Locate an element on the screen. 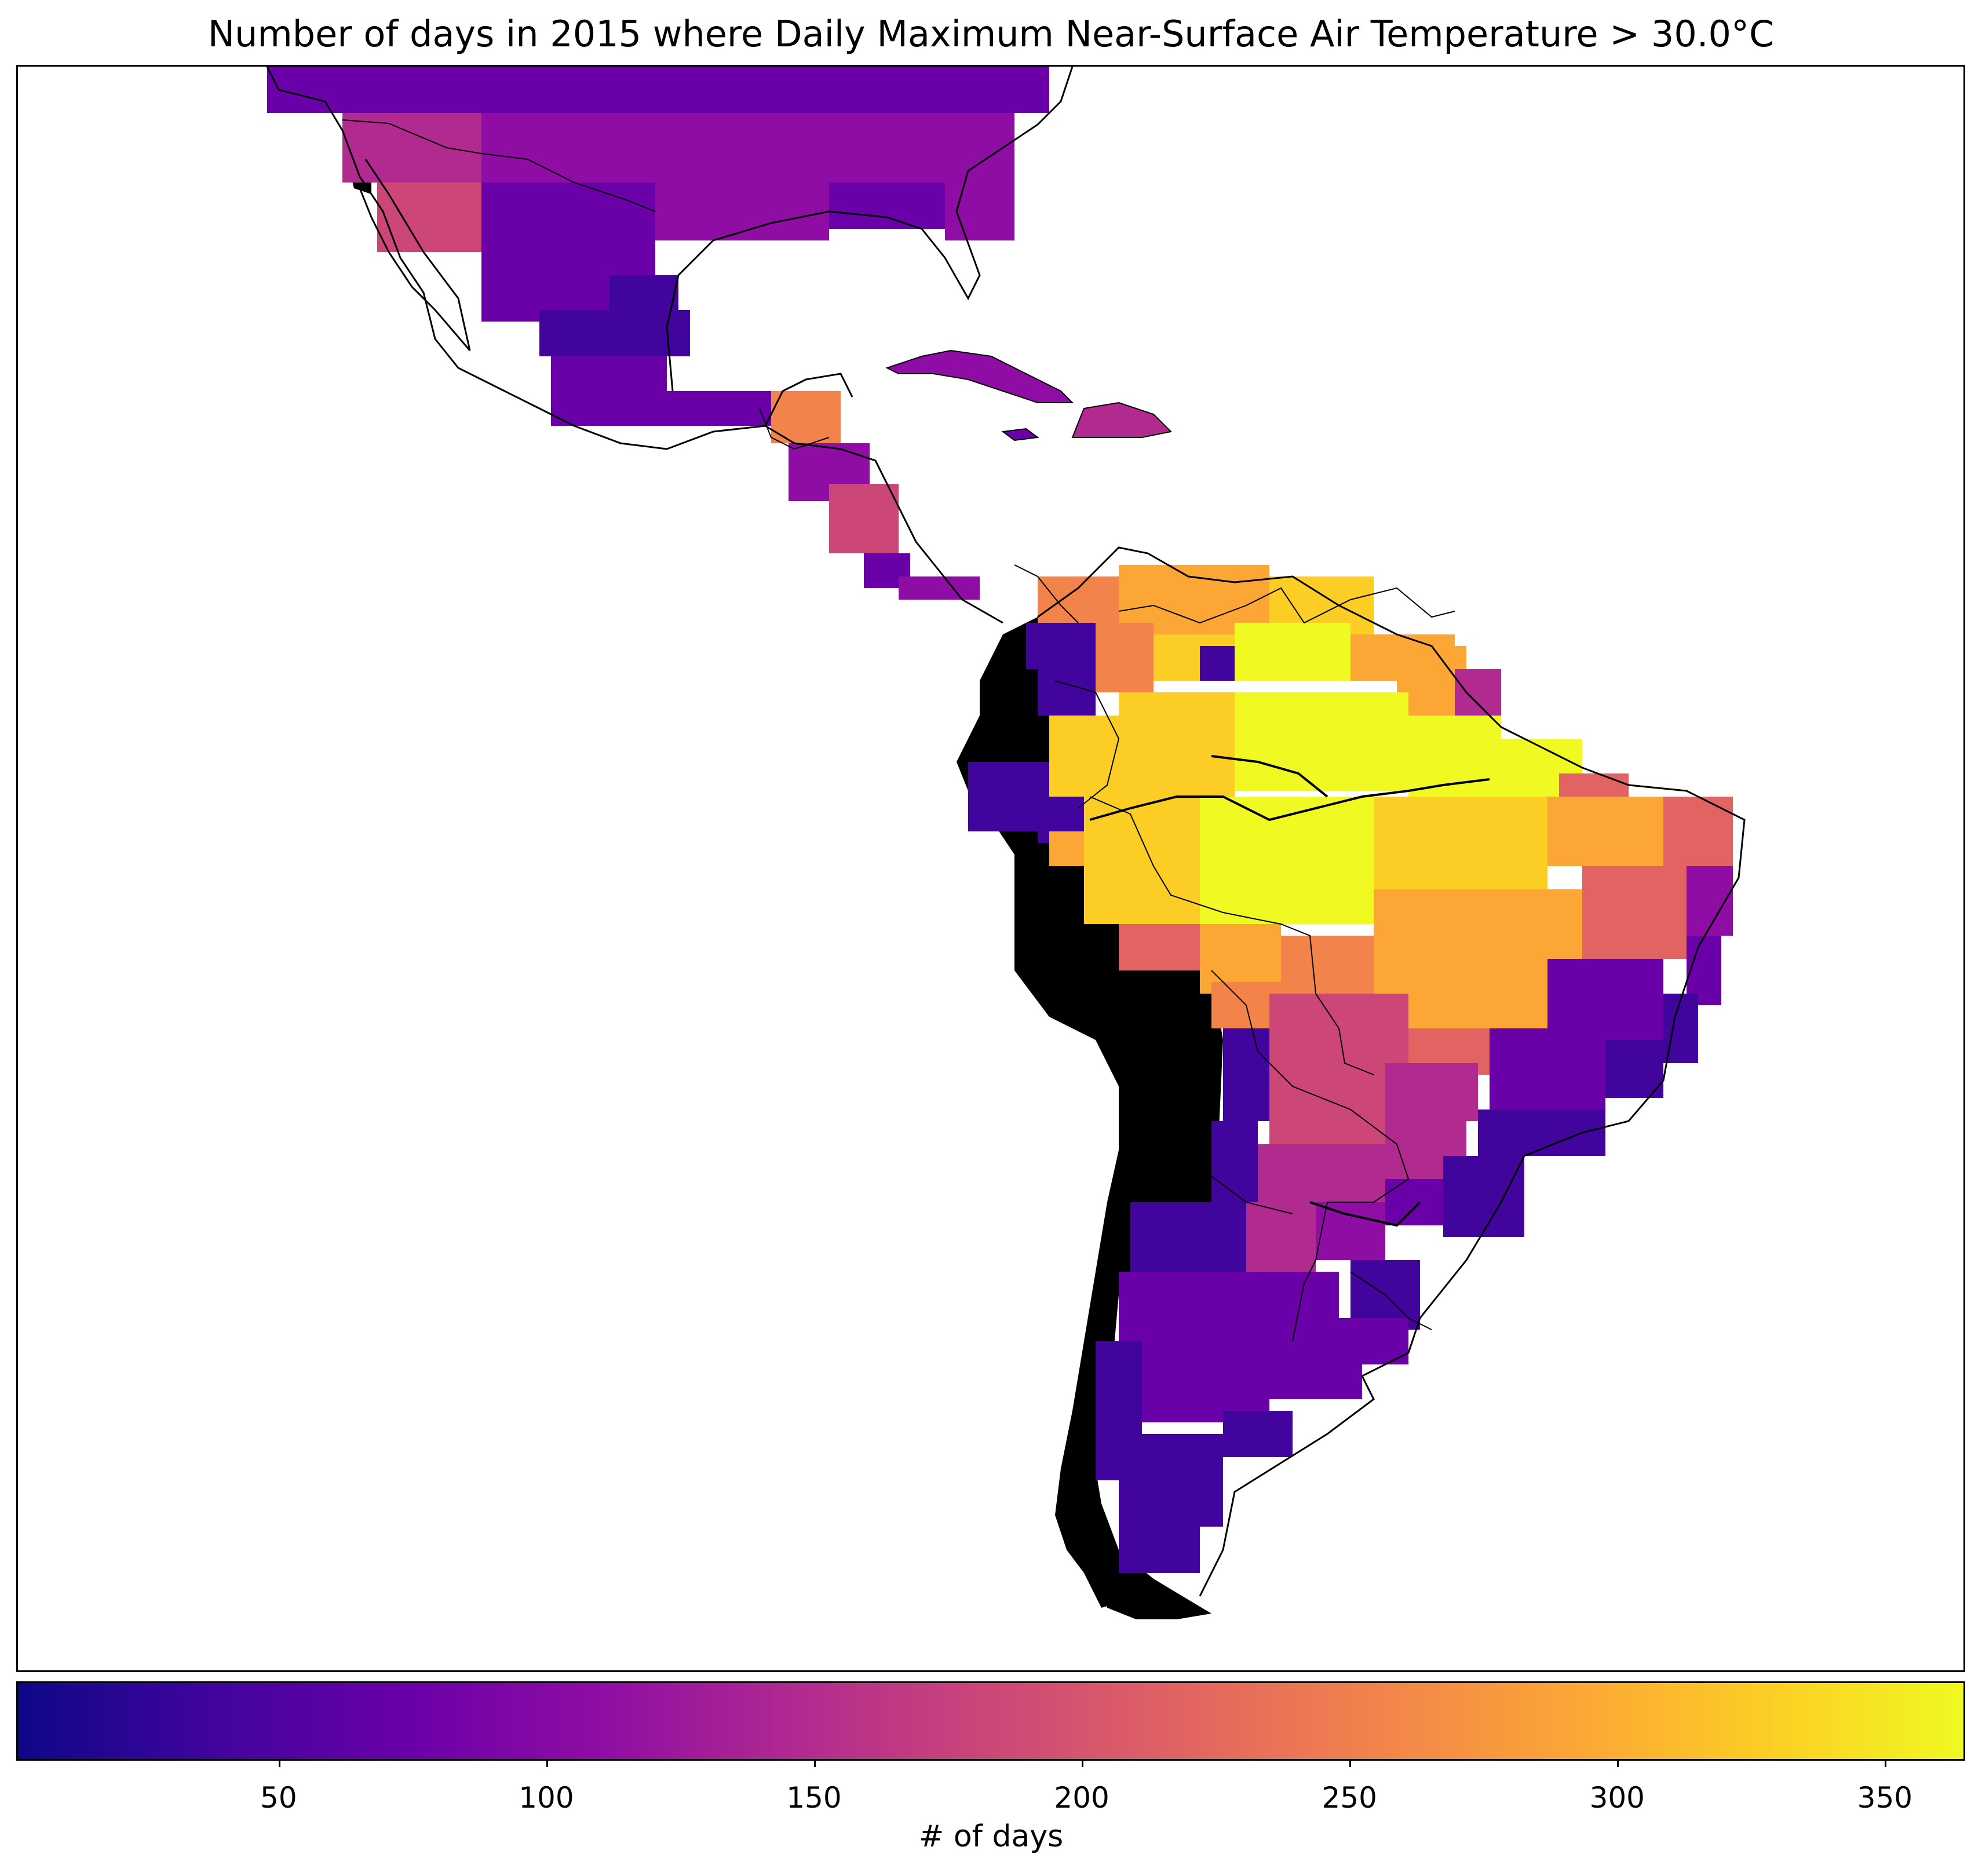 This screenshot has width=1982, height=1876. river-orinoco is located at coordinates (1269, 776).